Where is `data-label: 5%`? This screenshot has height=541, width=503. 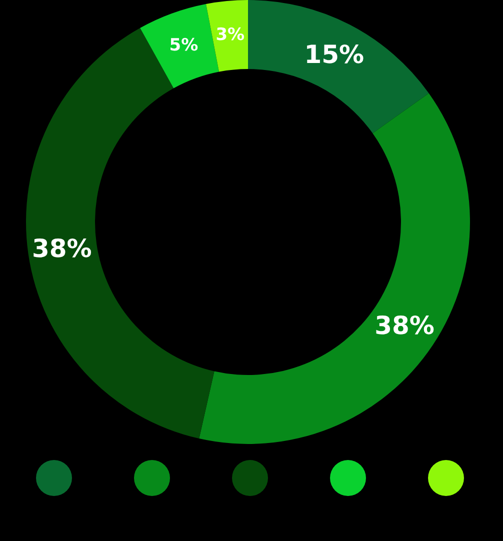
data-label: 5% is located at coordinates (183, 45).